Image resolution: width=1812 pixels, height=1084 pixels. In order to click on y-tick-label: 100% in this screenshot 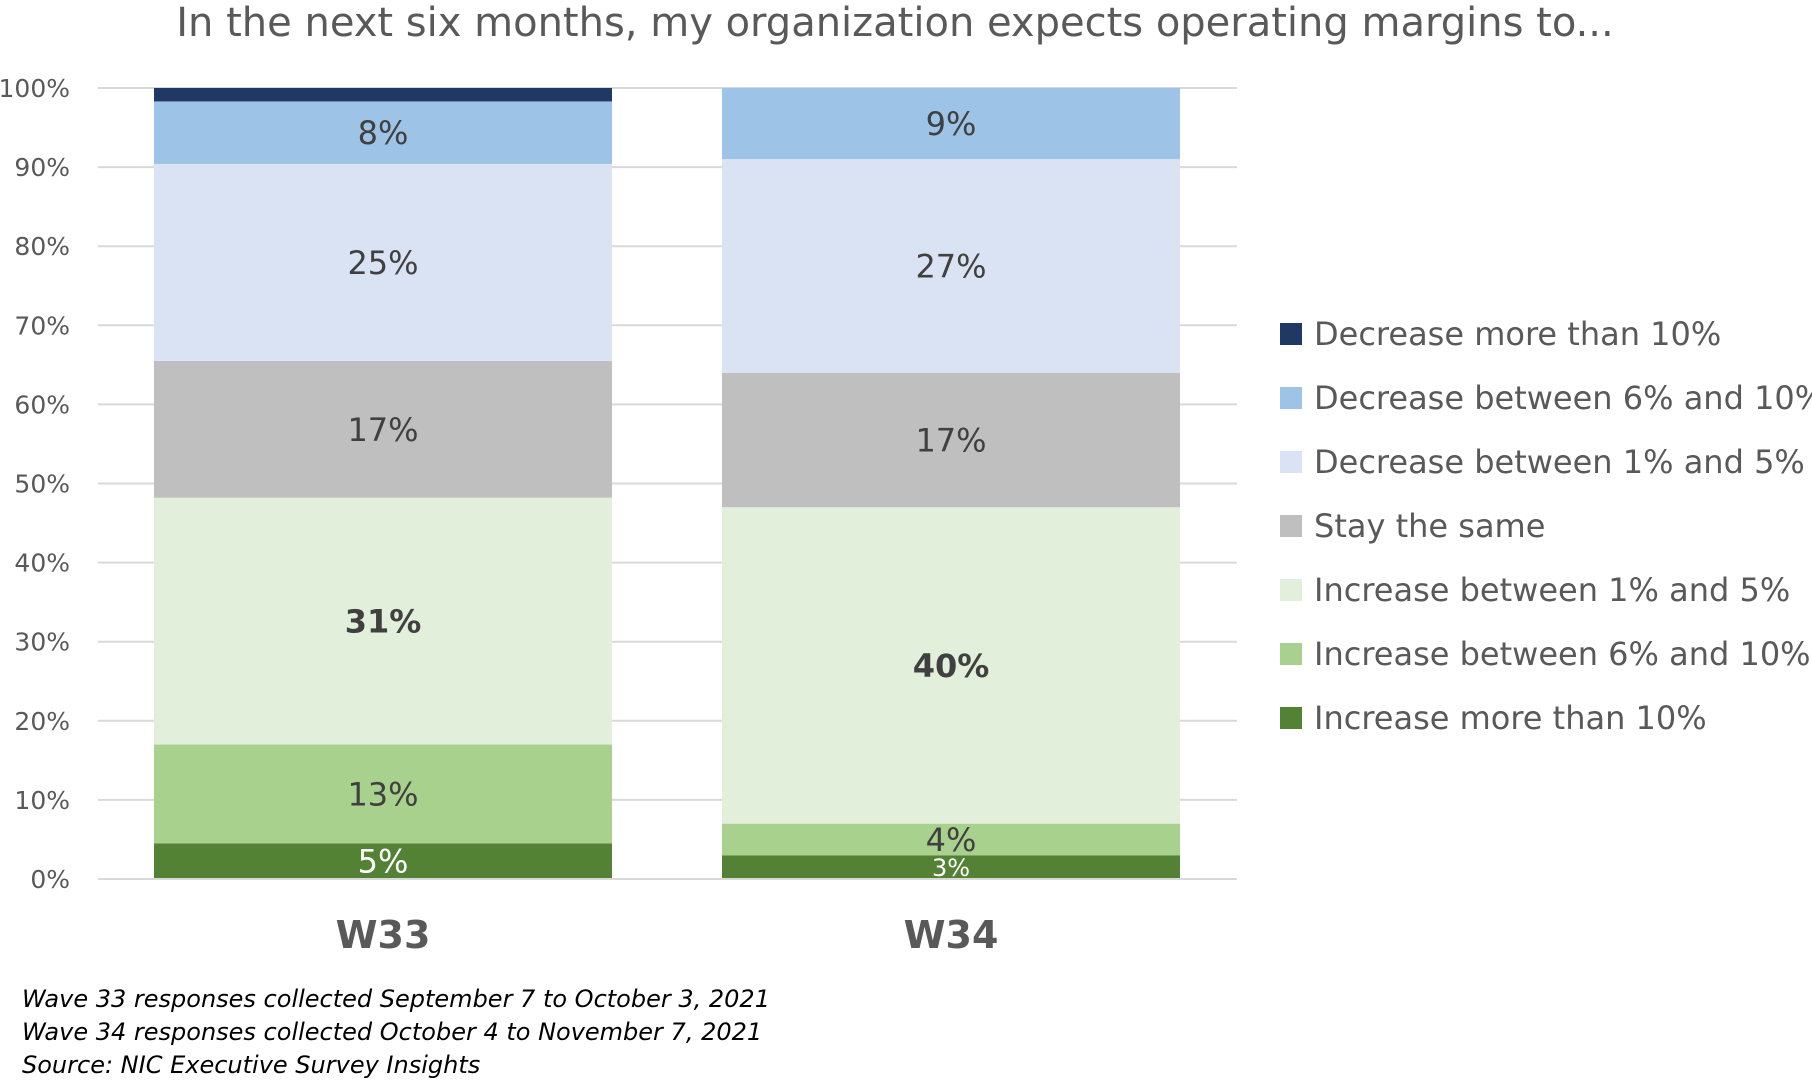, I will do `click(35, 88)`.